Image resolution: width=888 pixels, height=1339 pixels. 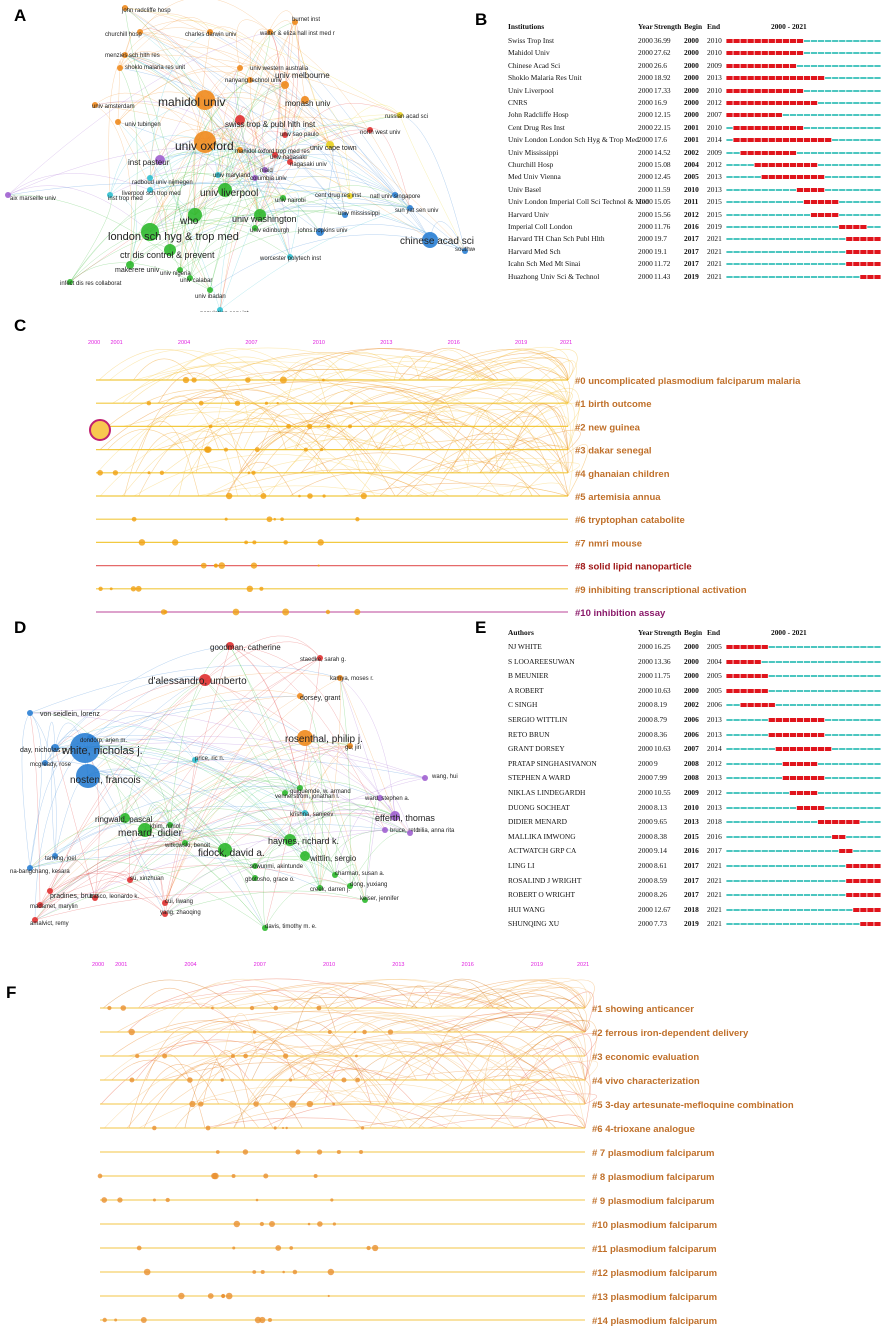 I want to click on institution-burst-row: Chinese Acad Sci 2000 26.6 2000 2009, so click(x=695, y=66).